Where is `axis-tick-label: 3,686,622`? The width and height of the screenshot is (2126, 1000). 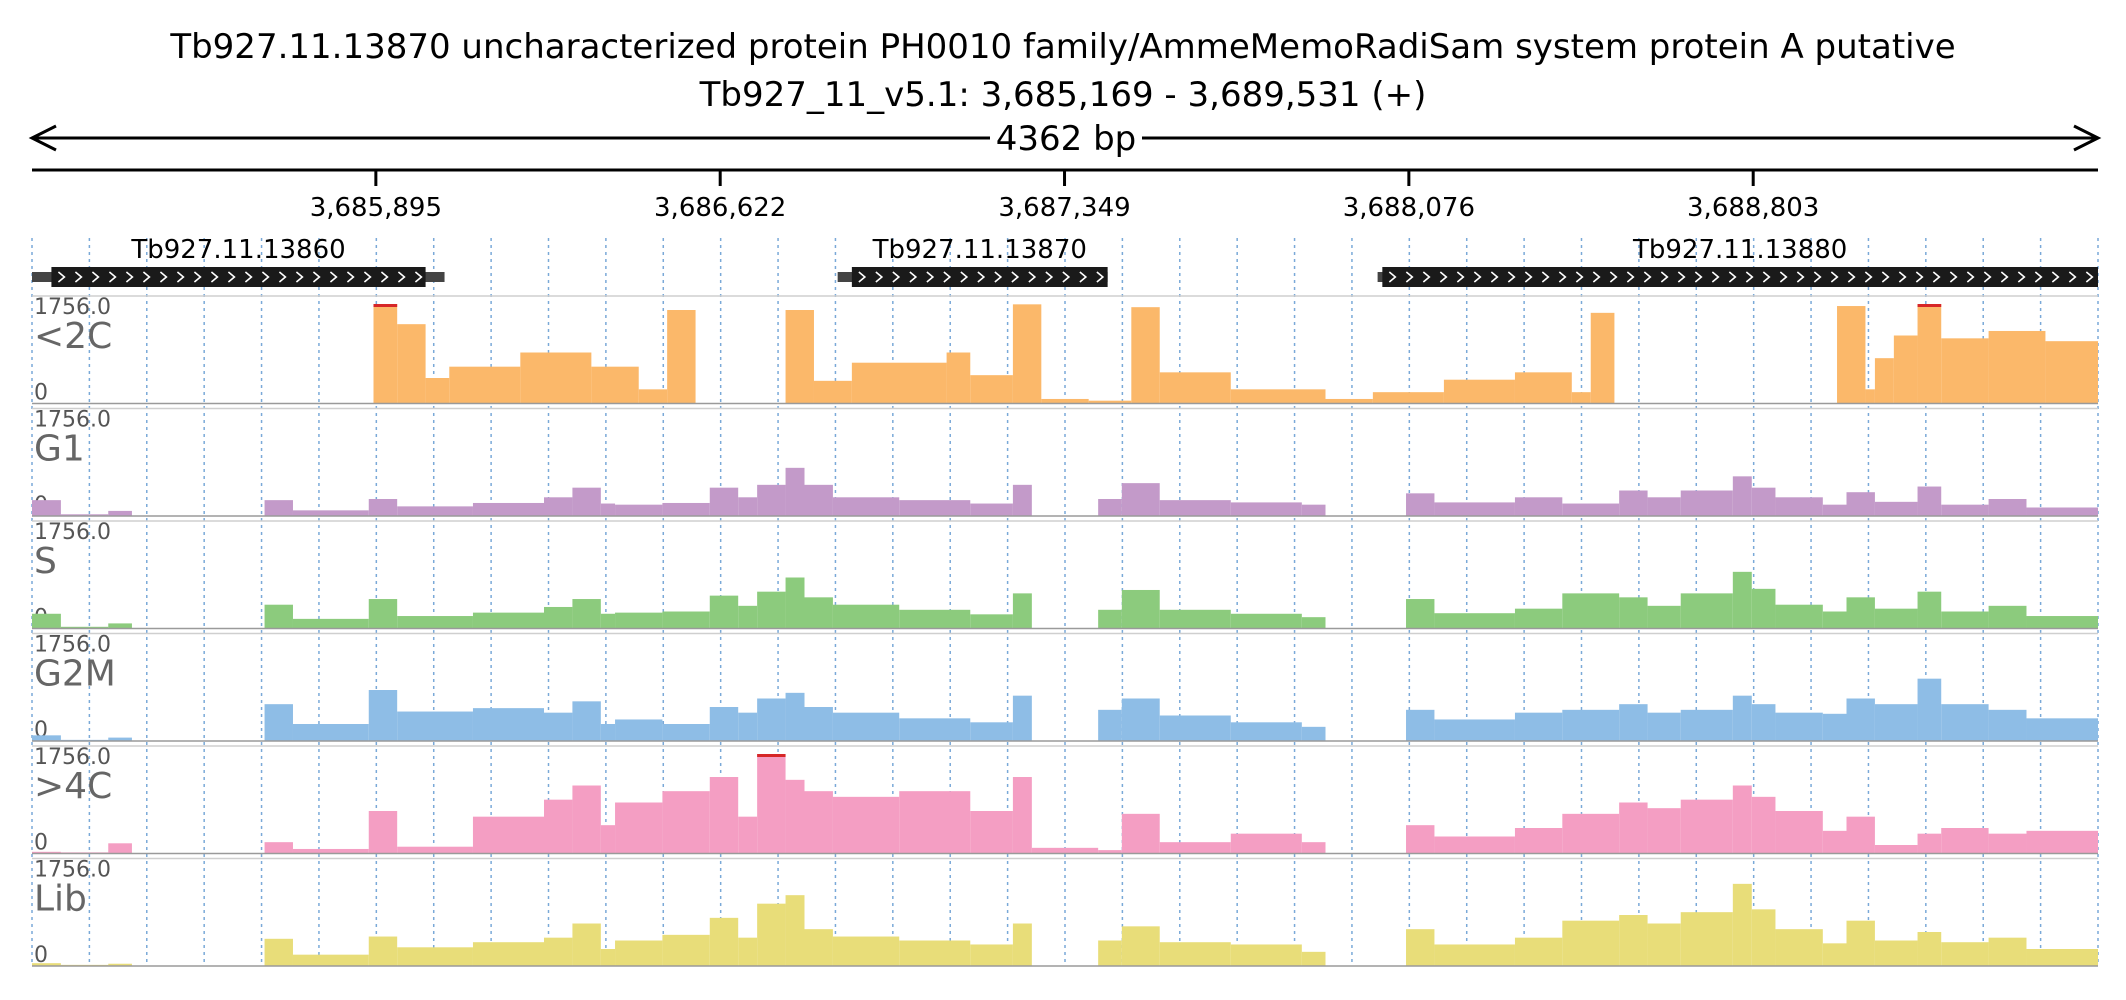
axis-tick-label: 3,686,622 is located at coordinates (720, 208).